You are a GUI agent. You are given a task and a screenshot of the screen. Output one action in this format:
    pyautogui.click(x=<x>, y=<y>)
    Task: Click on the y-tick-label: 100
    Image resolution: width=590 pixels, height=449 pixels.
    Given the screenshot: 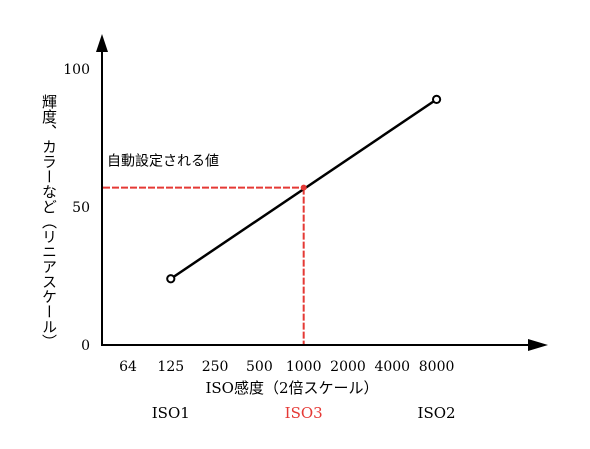 What is the action you would take?
    pyautogui.click(x=76, y=70)
    